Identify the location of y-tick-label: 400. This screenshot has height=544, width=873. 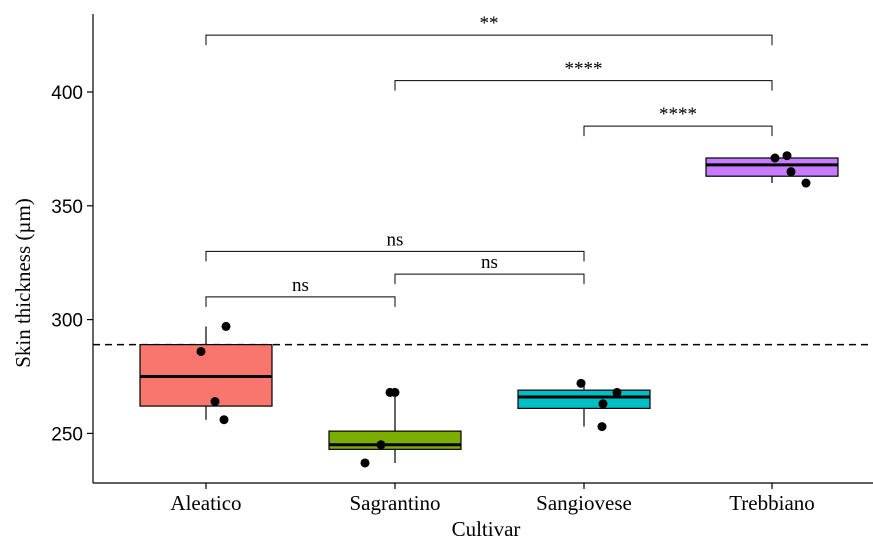
(67, 93).